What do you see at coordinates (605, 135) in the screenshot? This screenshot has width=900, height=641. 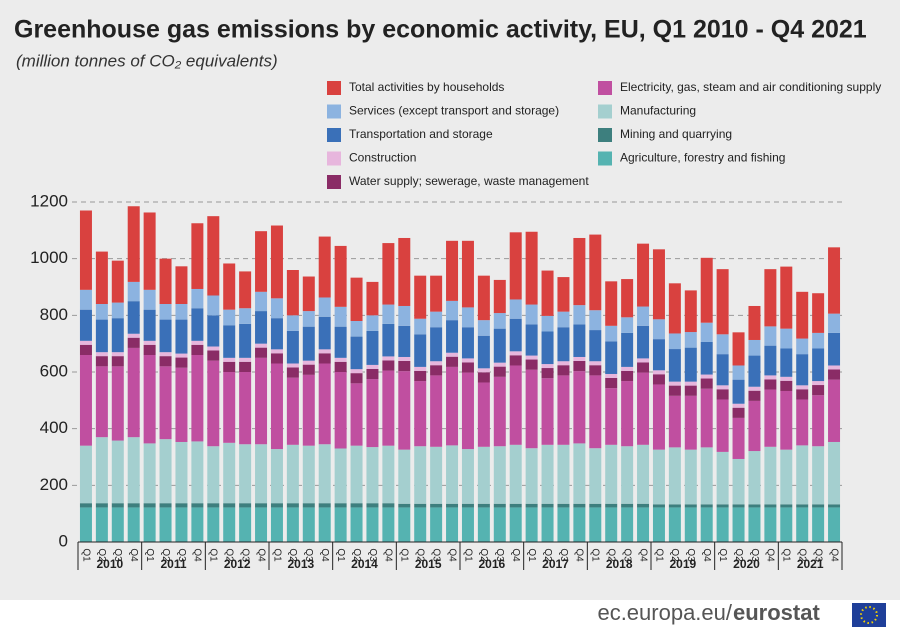 I see `legend-swatch` at bounding box center [605, 135].